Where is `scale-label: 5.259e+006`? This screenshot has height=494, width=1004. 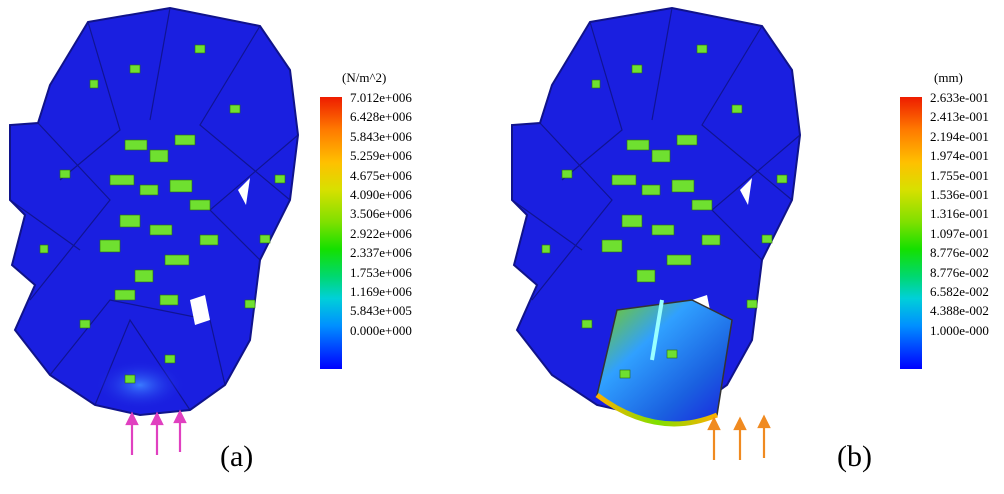 scale-label: 5.259e+006 is located at coordinates (381, 156).